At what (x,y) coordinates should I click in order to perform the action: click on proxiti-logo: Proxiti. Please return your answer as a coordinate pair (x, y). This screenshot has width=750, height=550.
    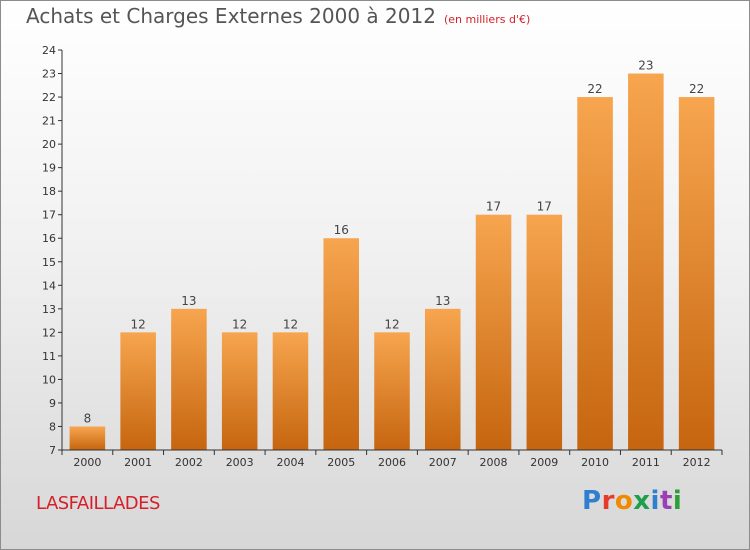
    Looking at the image, I should click on (632, 501).